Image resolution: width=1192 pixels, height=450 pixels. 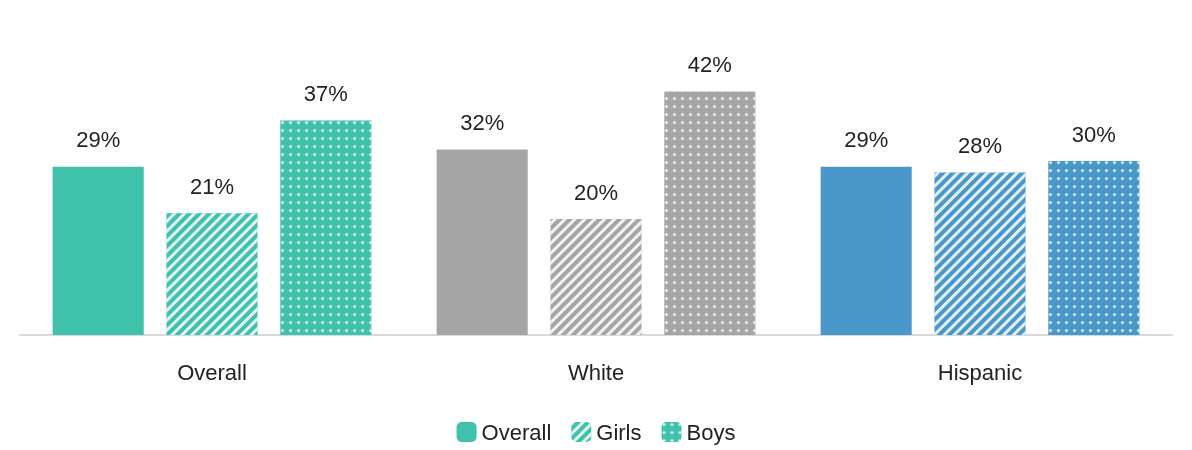 I want to click on data-label: 30%, so click(x=1093, y=134).